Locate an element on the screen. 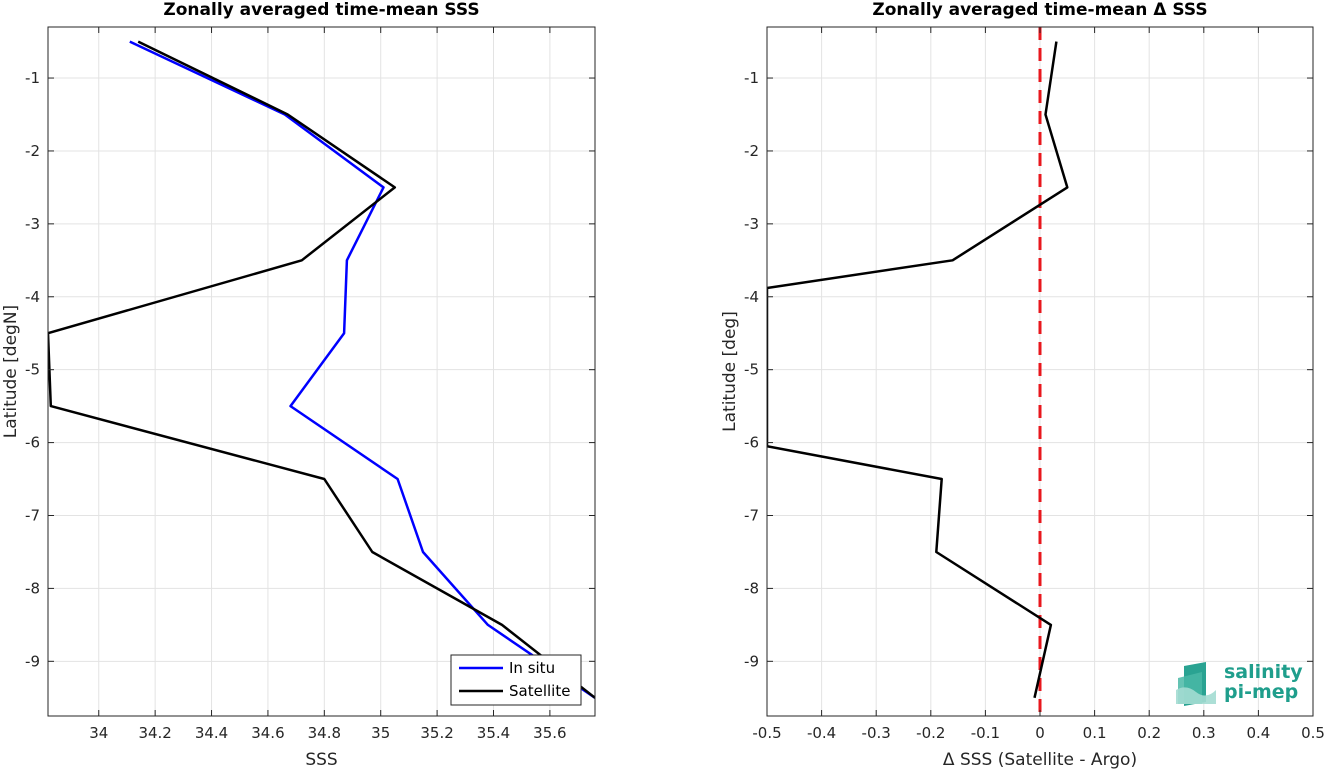 The image size is (1325, 770). x-tick-label: 35 is located at coordinates (380, 733).